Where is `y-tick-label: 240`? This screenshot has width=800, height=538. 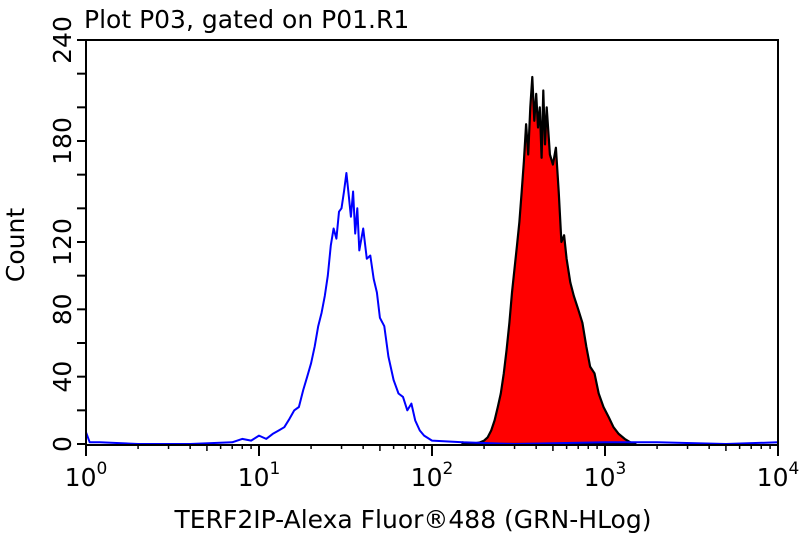
y-tick-label: 240 is located at coordinates (62, 40).